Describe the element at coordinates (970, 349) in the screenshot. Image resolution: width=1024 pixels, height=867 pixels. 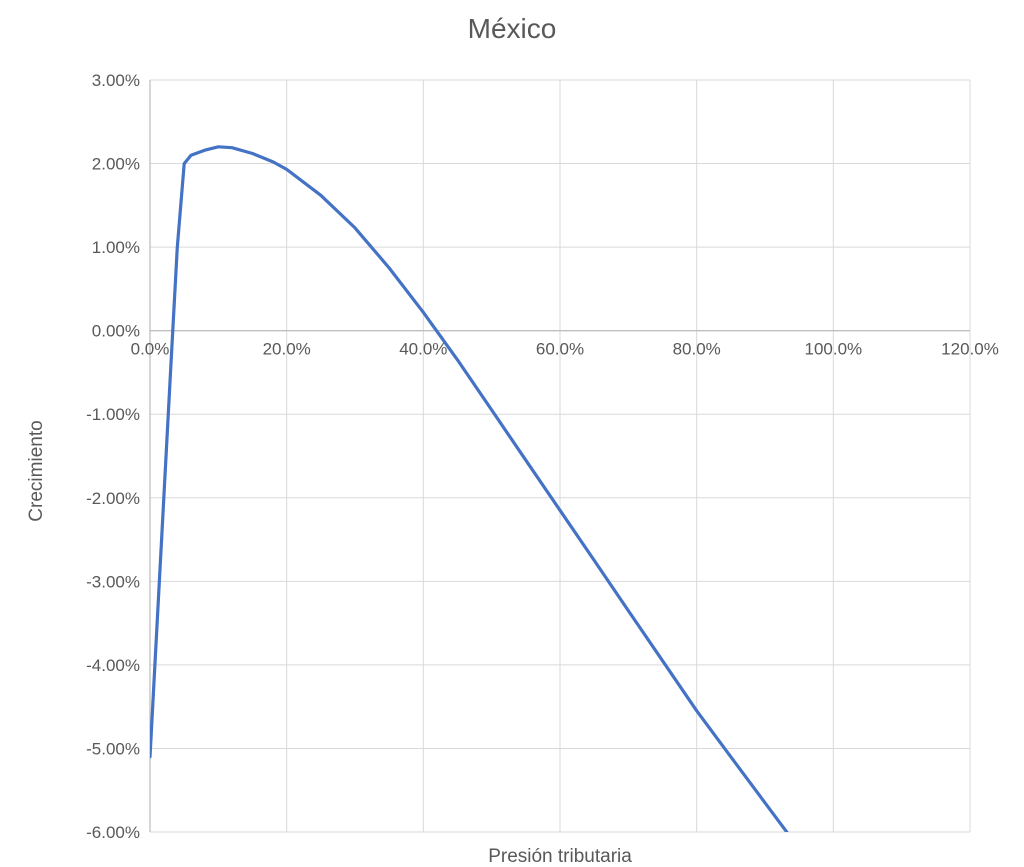
I see `x-tick-label: 120.0%` at that location.